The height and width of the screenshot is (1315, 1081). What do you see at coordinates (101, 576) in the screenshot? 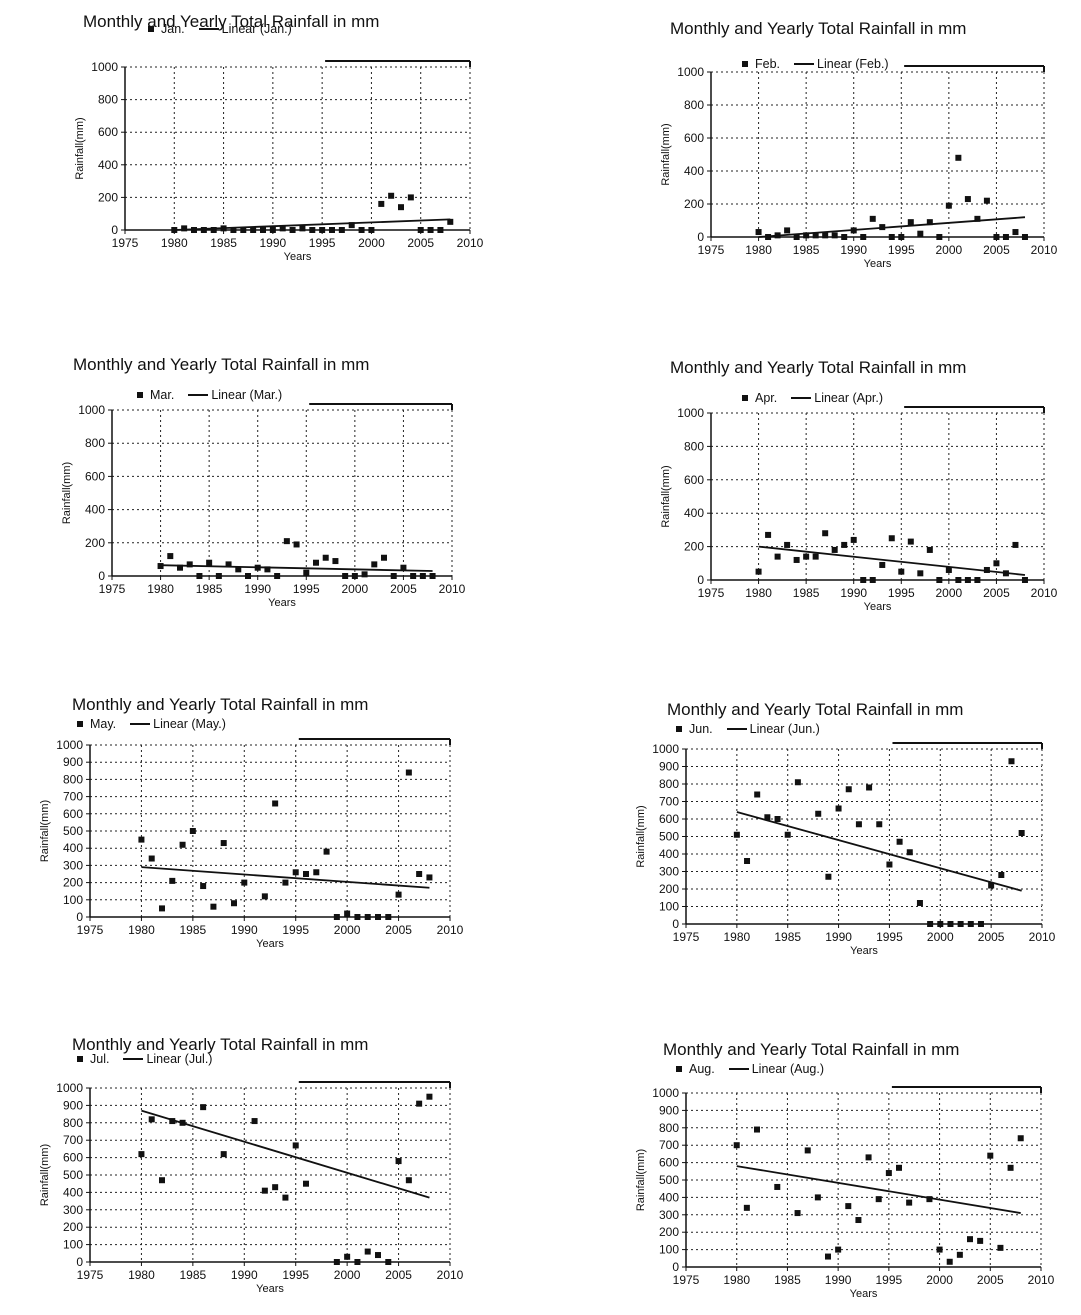
I see `y-tick-label: 0` at bounding box center [101, 576].